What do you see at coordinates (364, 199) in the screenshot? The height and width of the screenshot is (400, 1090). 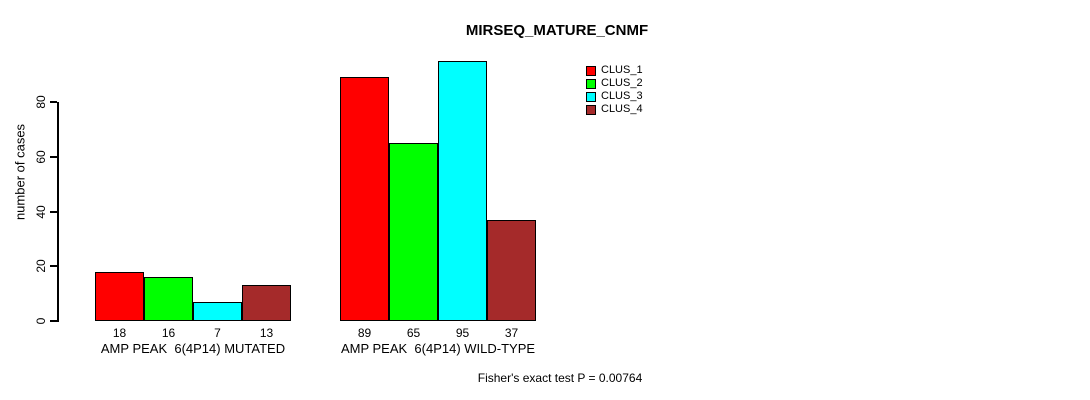 I see `bar-clus_1-group2` at bounding box center [364, 199].